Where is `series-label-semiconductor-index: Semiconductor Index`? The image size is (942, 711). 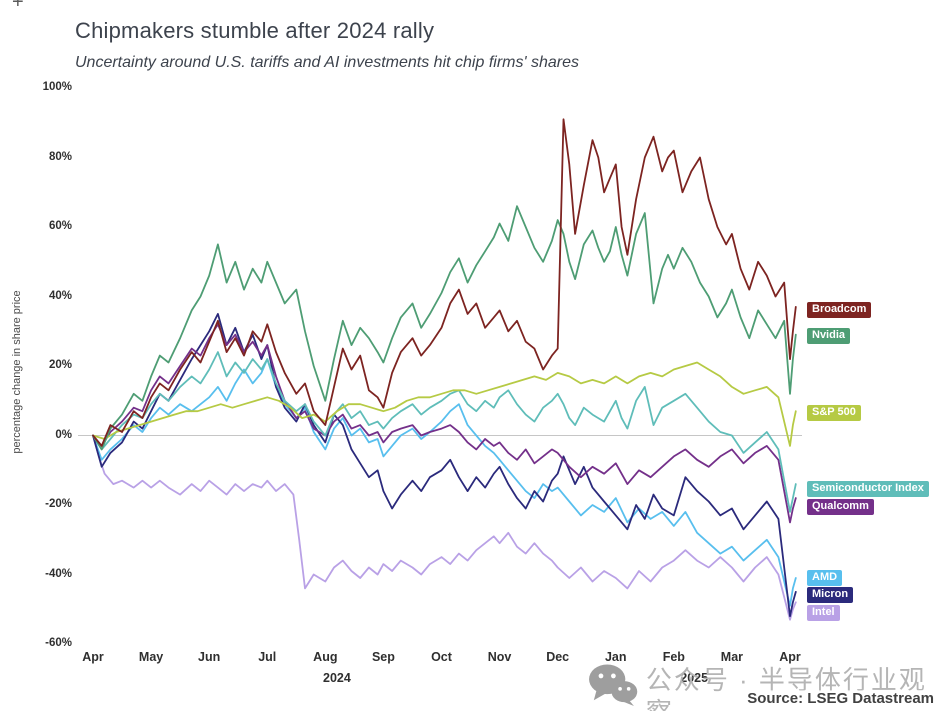 series-label-semiconductor-index: Semiconductor Index is located at coordinates (868, 489).